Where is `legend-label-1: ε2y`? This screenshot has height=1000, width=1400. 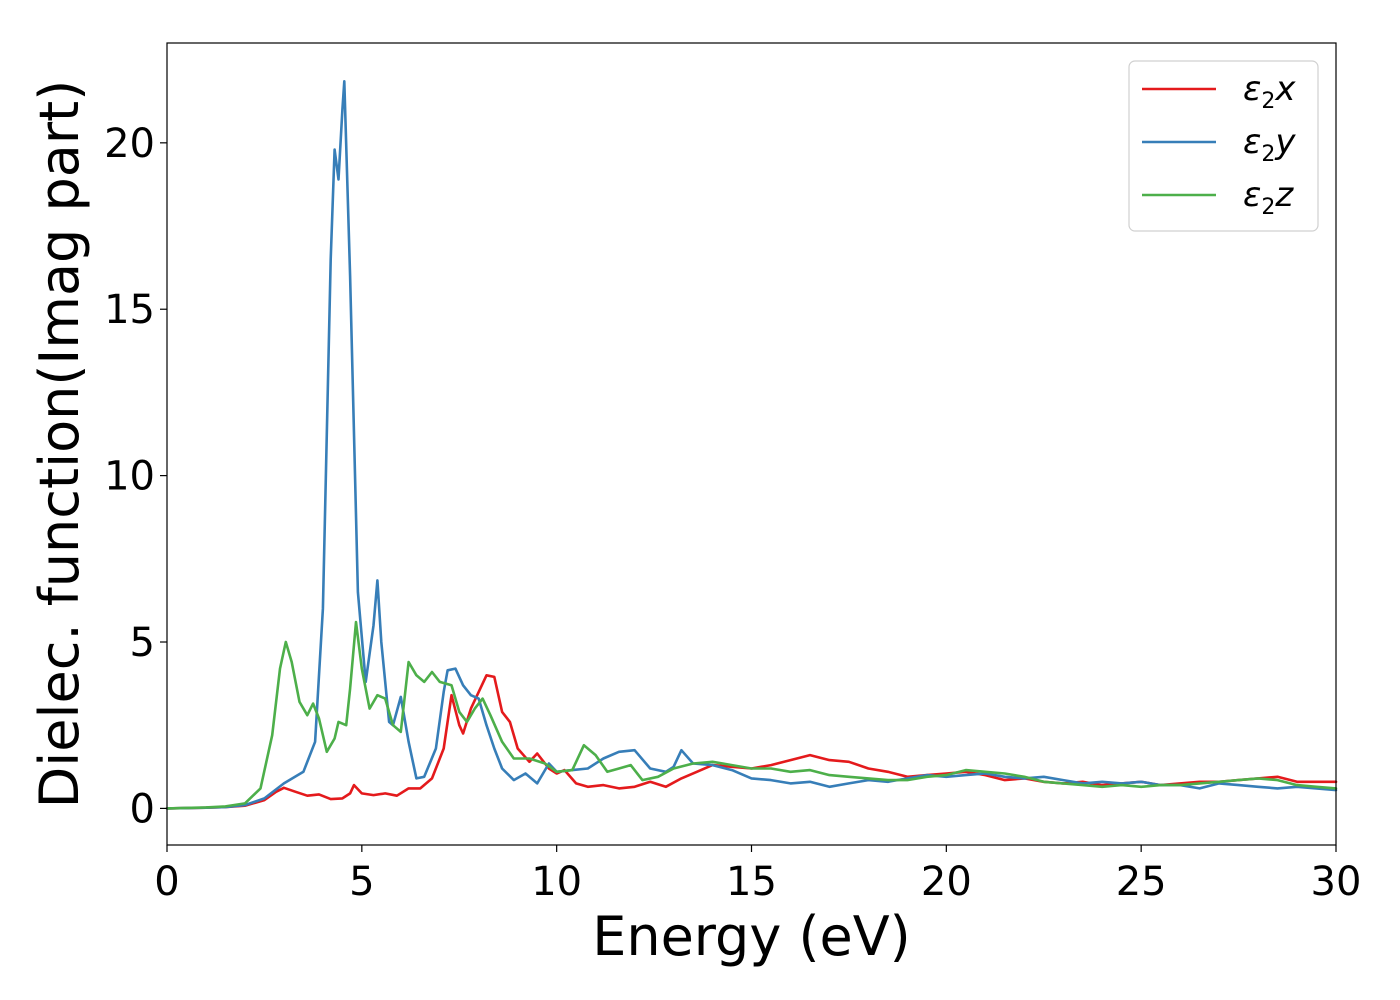 legend-label-1: ε2y is located at coordinates (1269, 144).